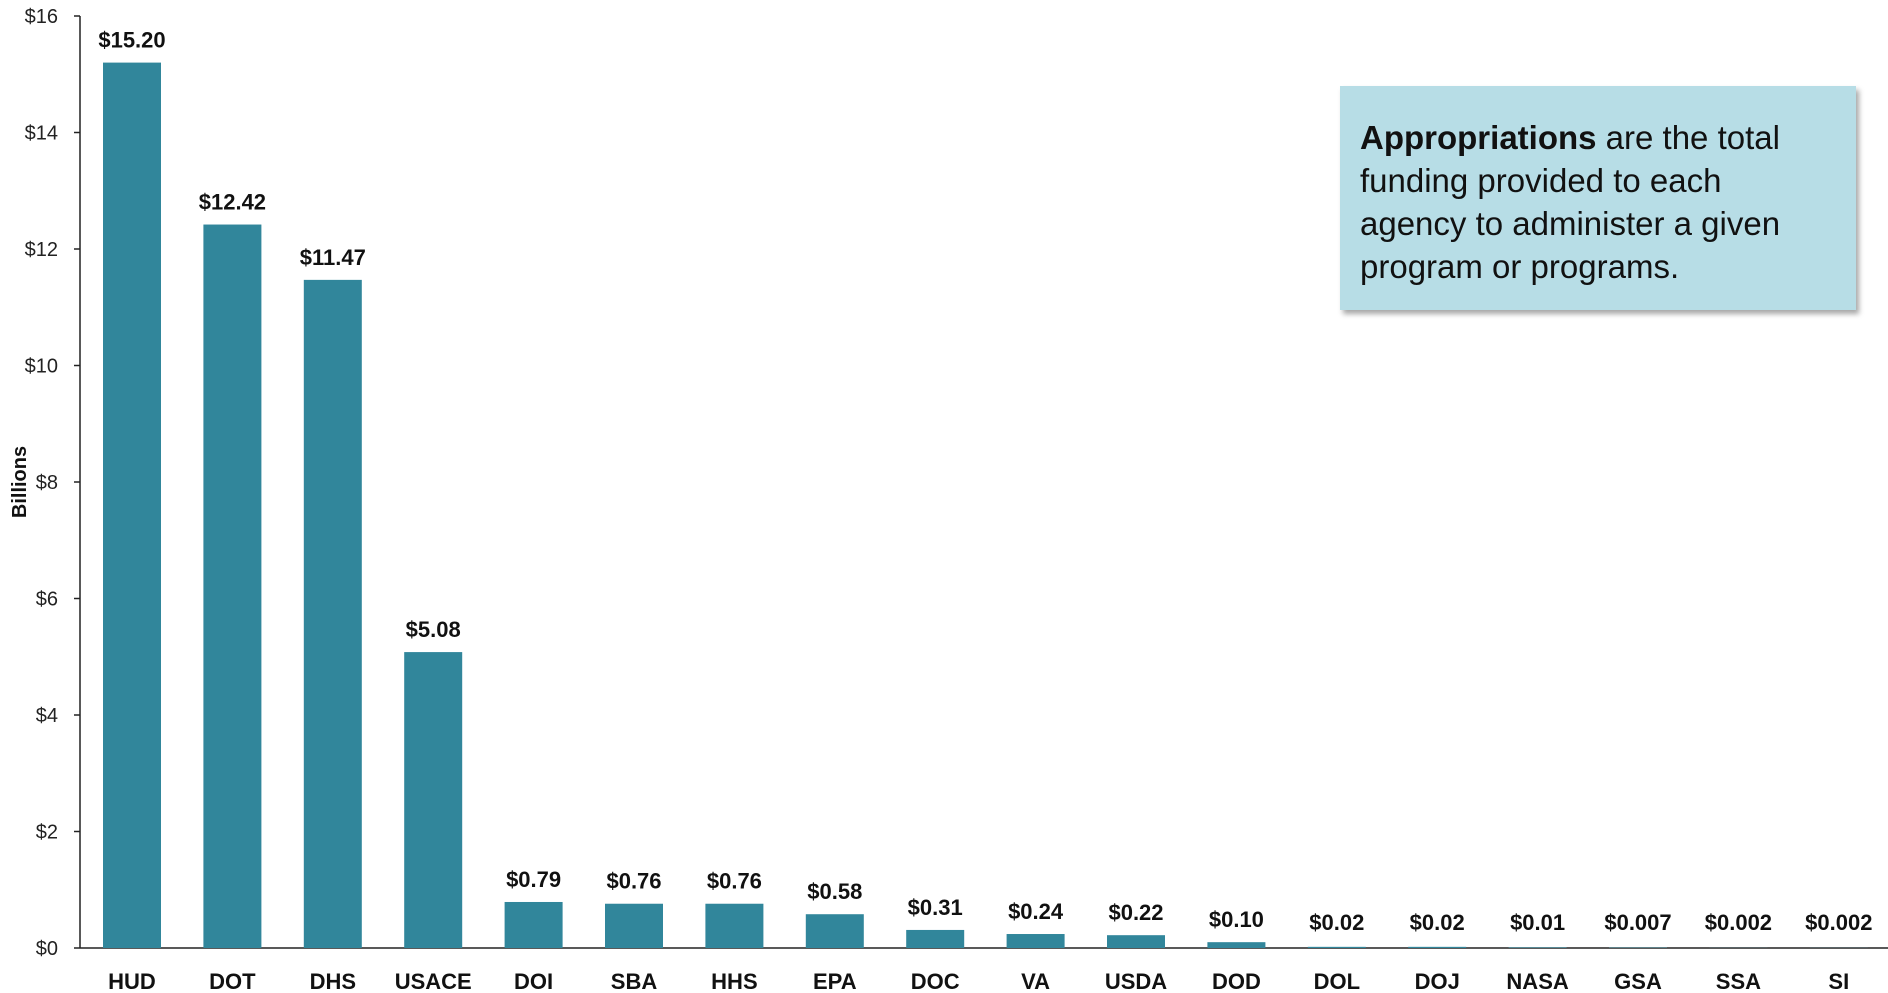 The height and width of the screenshot is (993, 1888). Describe the element at coordinates (1838, 981) in the screenshot. I see `category-label: SI` at that location.